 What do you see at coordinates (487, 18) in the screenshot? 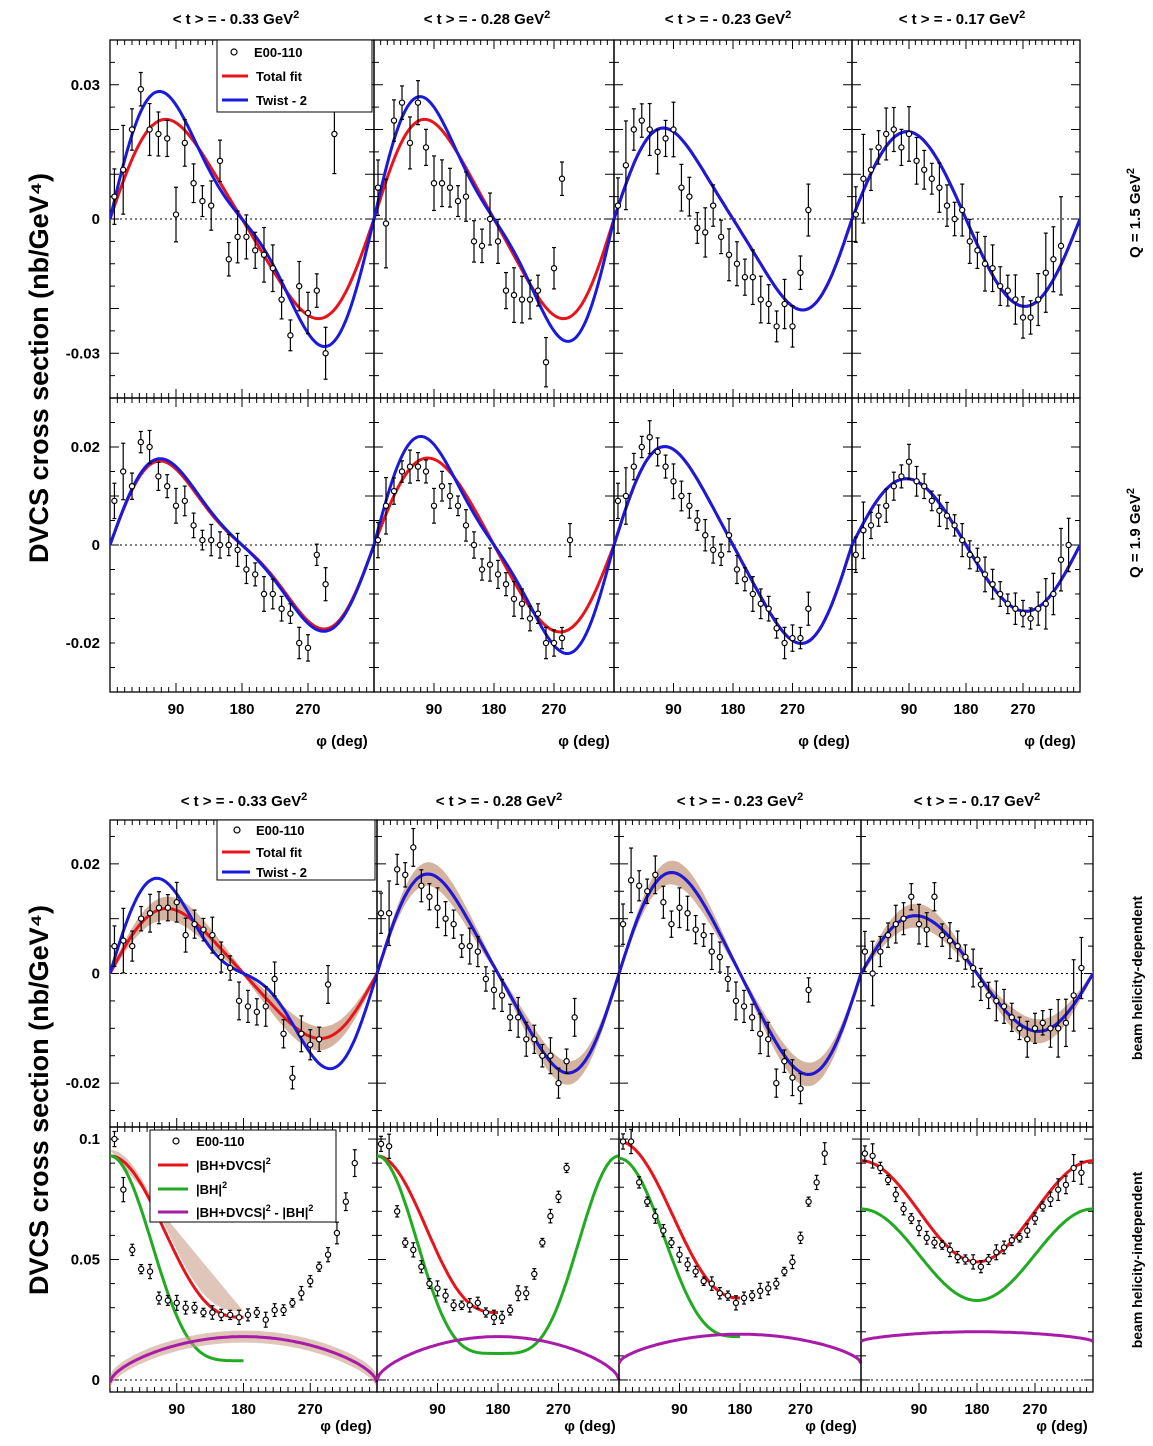
I see `top-header-1: < t > = - 0.28 GeV2` at bounding box center [487, 18].